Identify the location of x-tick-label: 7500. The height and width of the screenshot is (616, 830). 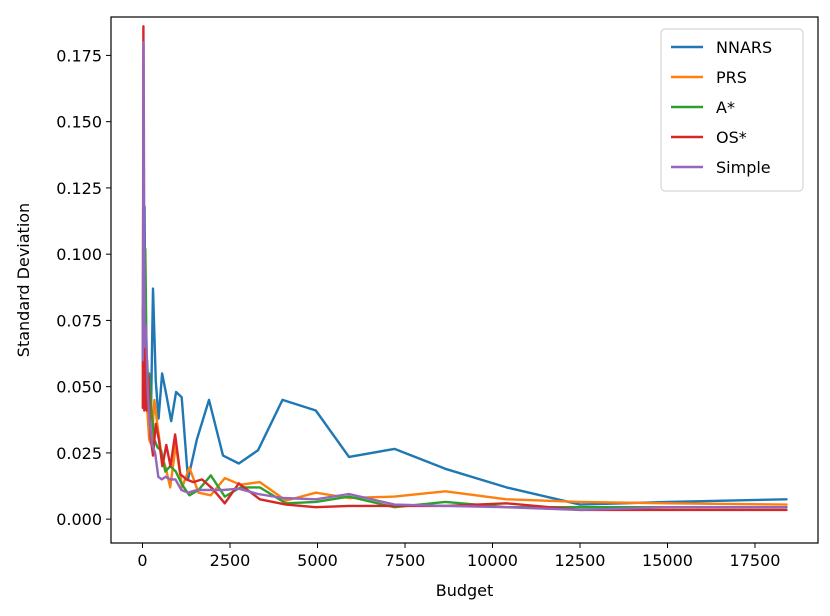
(405, 560).